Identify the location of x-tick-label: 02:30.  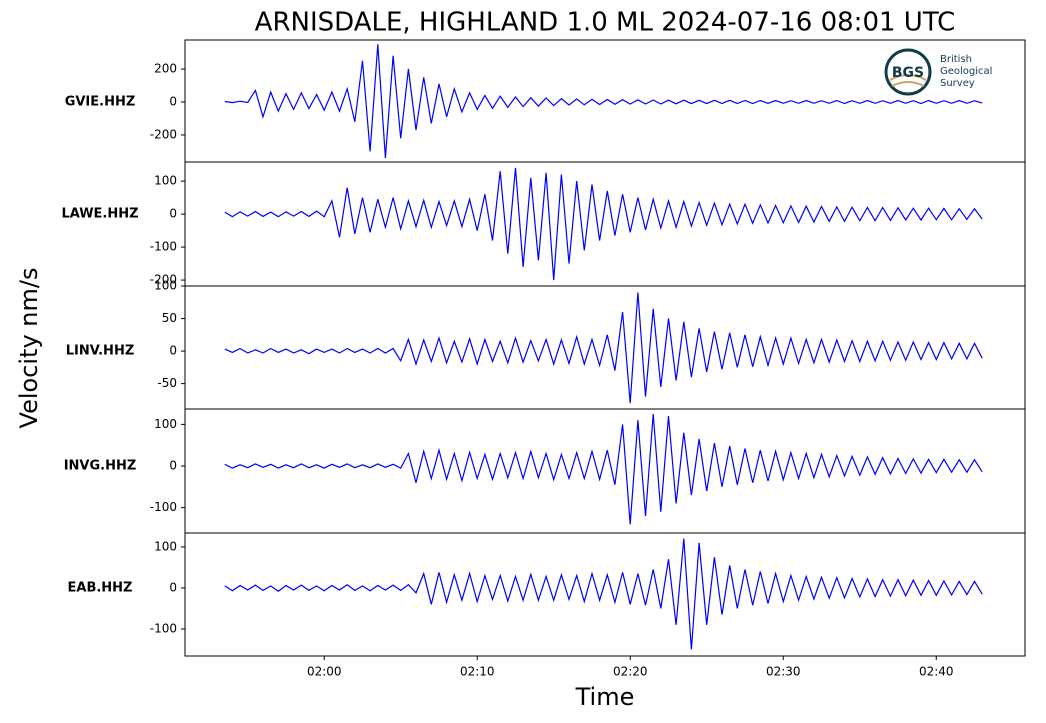
(783, 672).